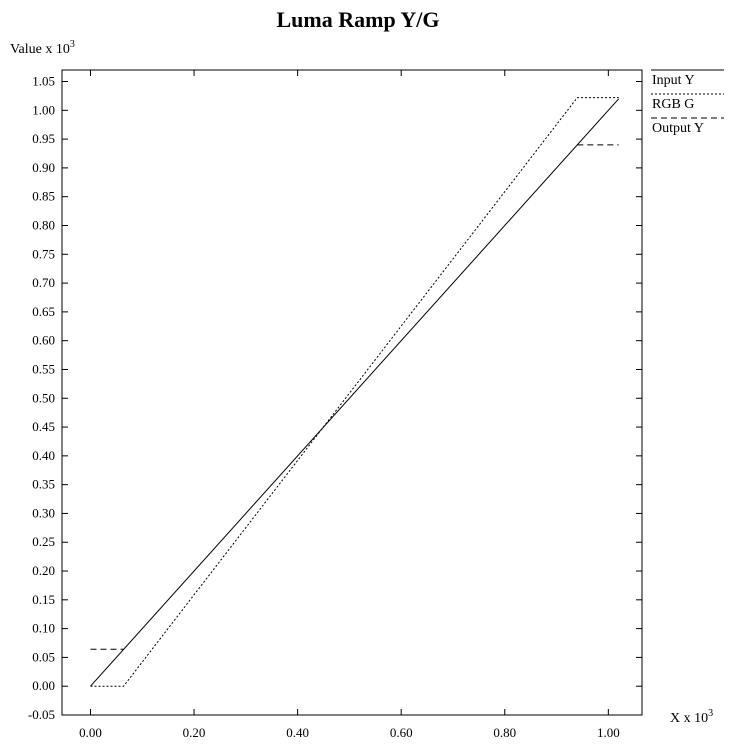 Image resolution: width=735 pixels, height=750 pixels. I want to click on y-tick-label: 0.30, so click(43, 512).